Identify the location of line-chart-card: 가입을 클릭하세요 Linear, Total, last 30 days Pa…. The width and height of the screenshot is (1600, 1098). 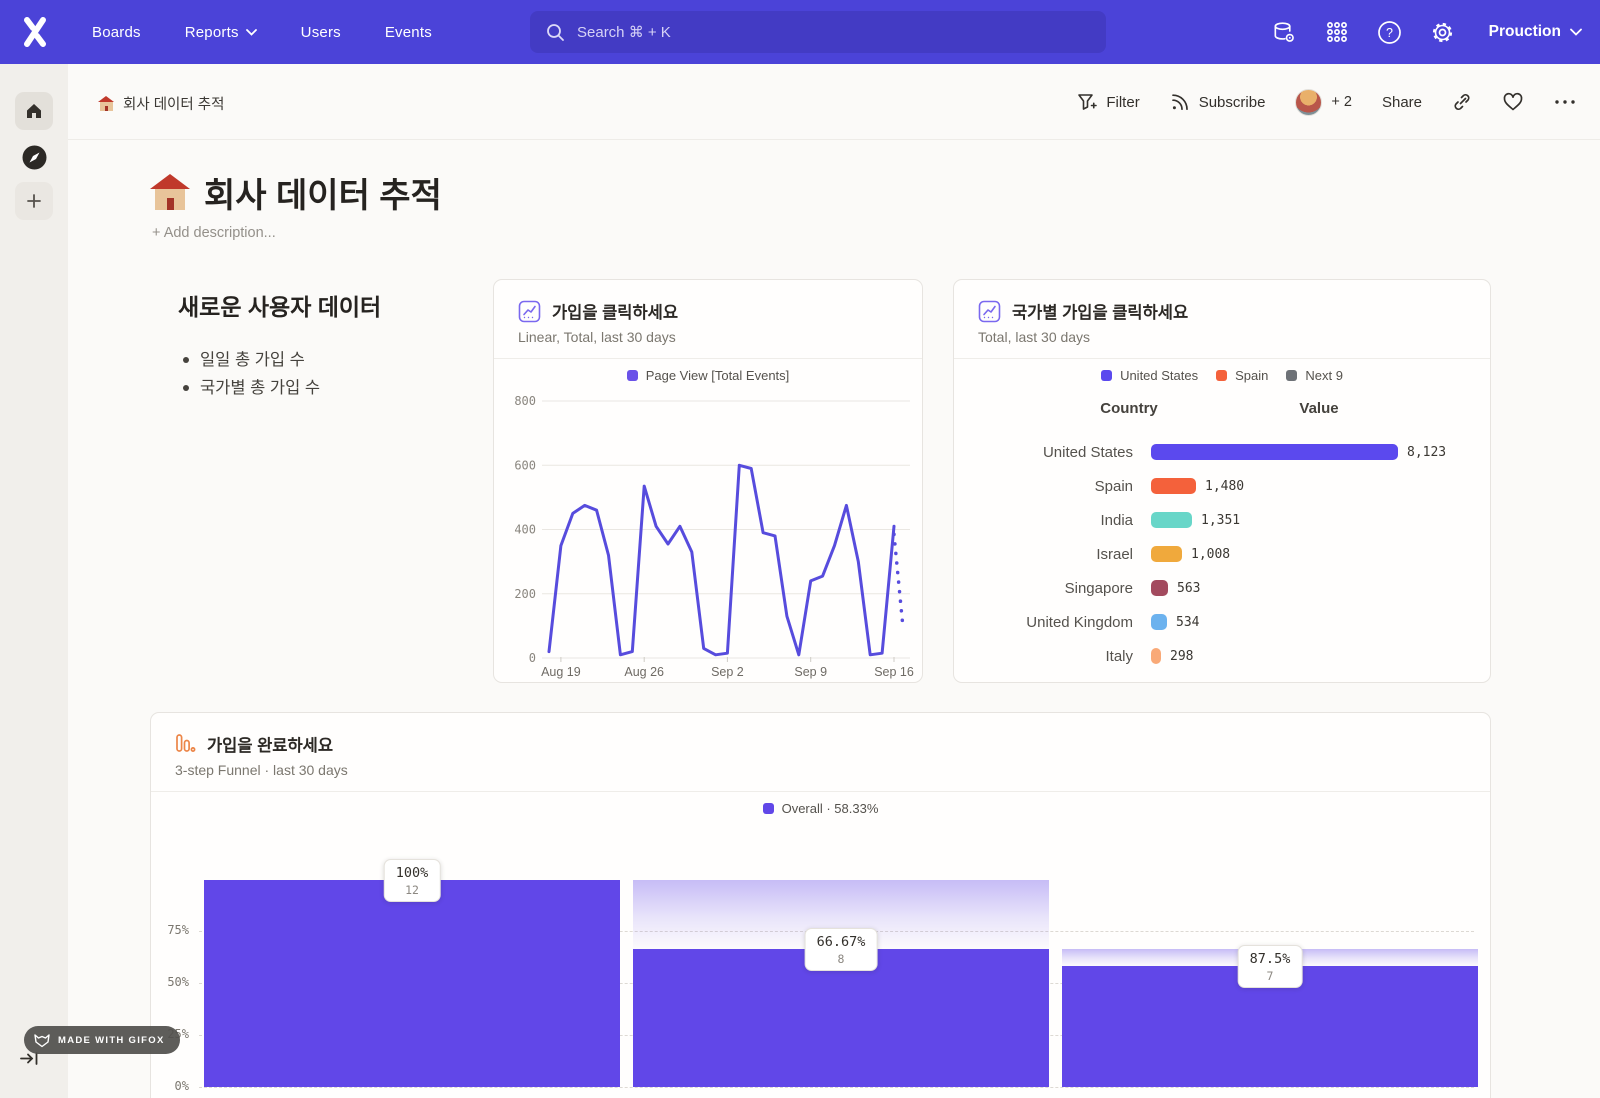
(708, 481).